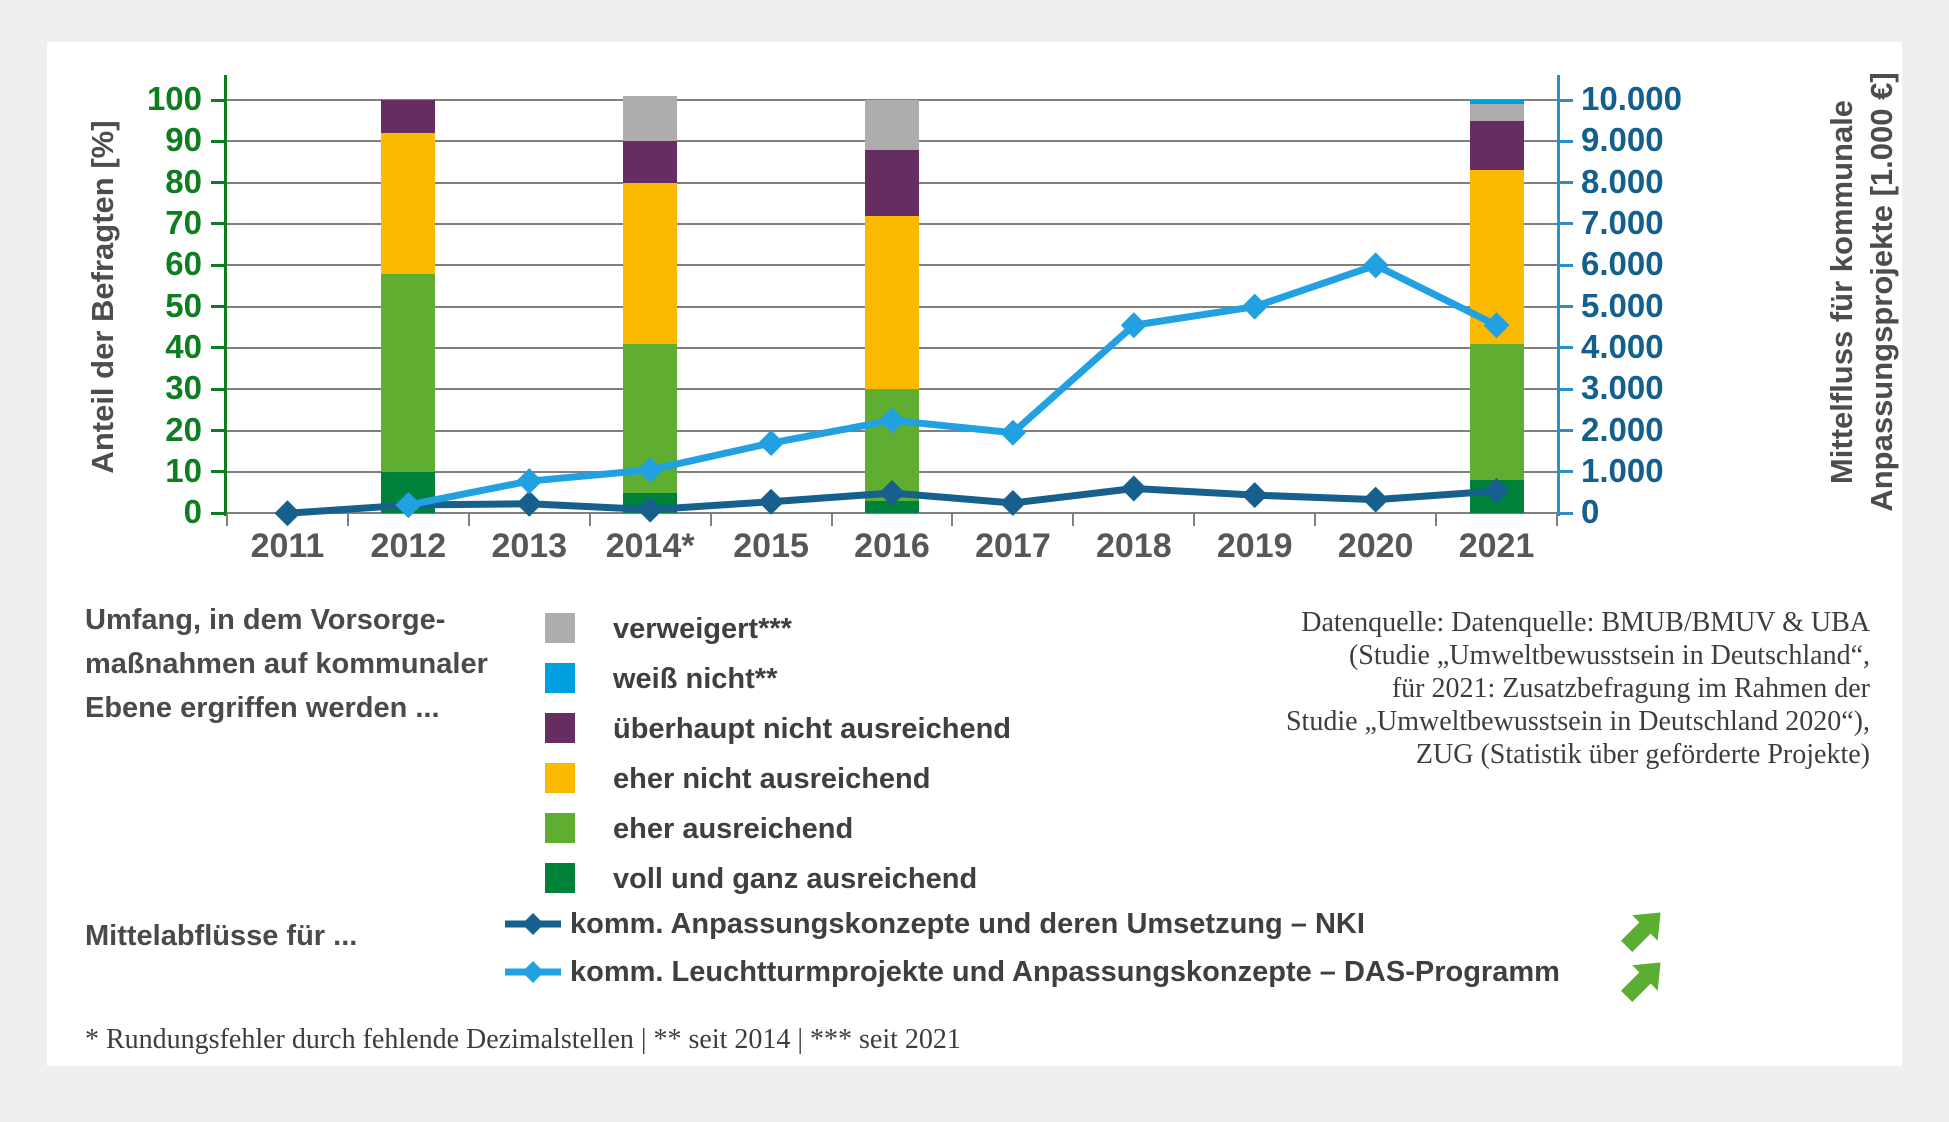 Image resolution: width=1949 pixels, height=1122 pixels. Describe the element at coordinates (183, 346) in the screenshot. I see `left-axis-tick-label: 40` at that location.